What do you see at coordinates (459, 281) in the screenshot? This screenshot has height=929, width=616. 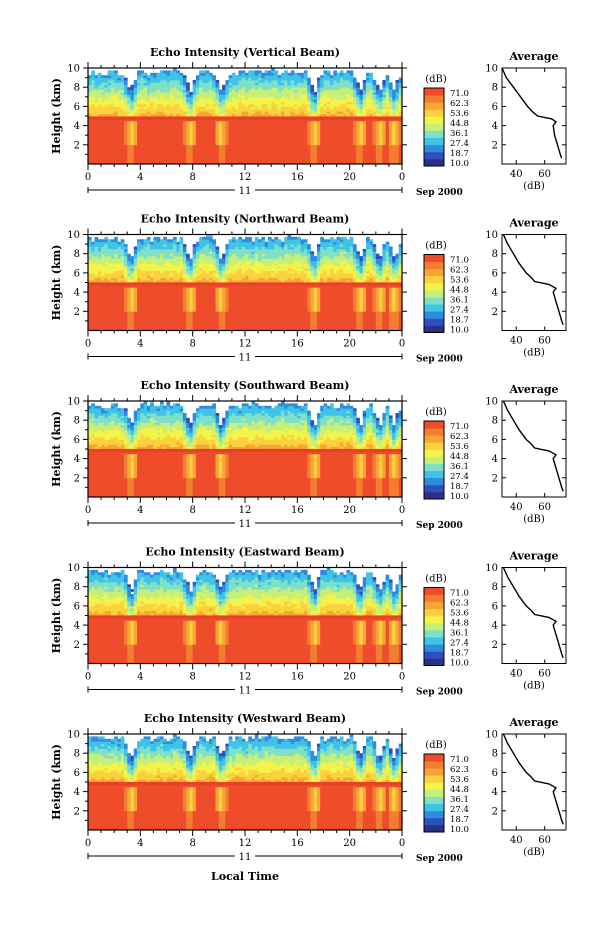 I see `colorbar-tick-label: 53.6` at bounding box center [459, 281].